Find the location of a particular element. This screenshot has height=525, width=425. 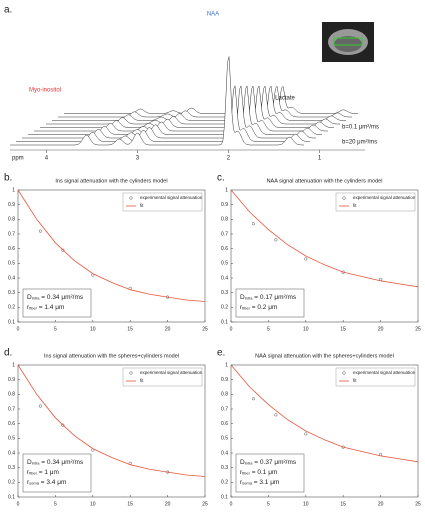

fit-parameter: Dintra = 0.37 μm²/ms is located at coordinates (268, 462).